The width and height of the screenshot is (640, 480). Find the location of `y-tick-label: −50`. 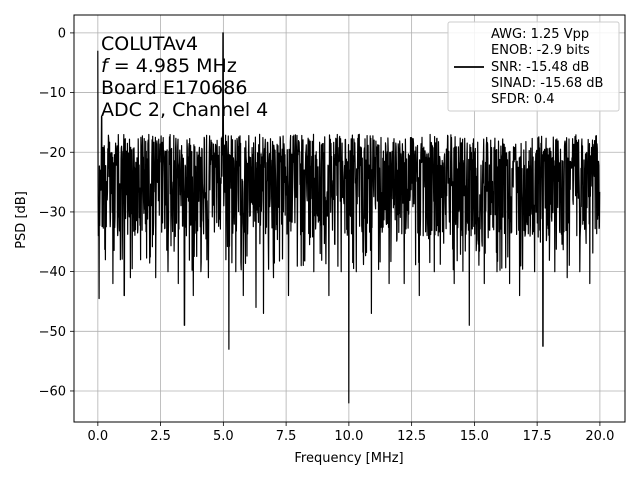

y-tick-label: −50 is located at coordinates (52, 332).